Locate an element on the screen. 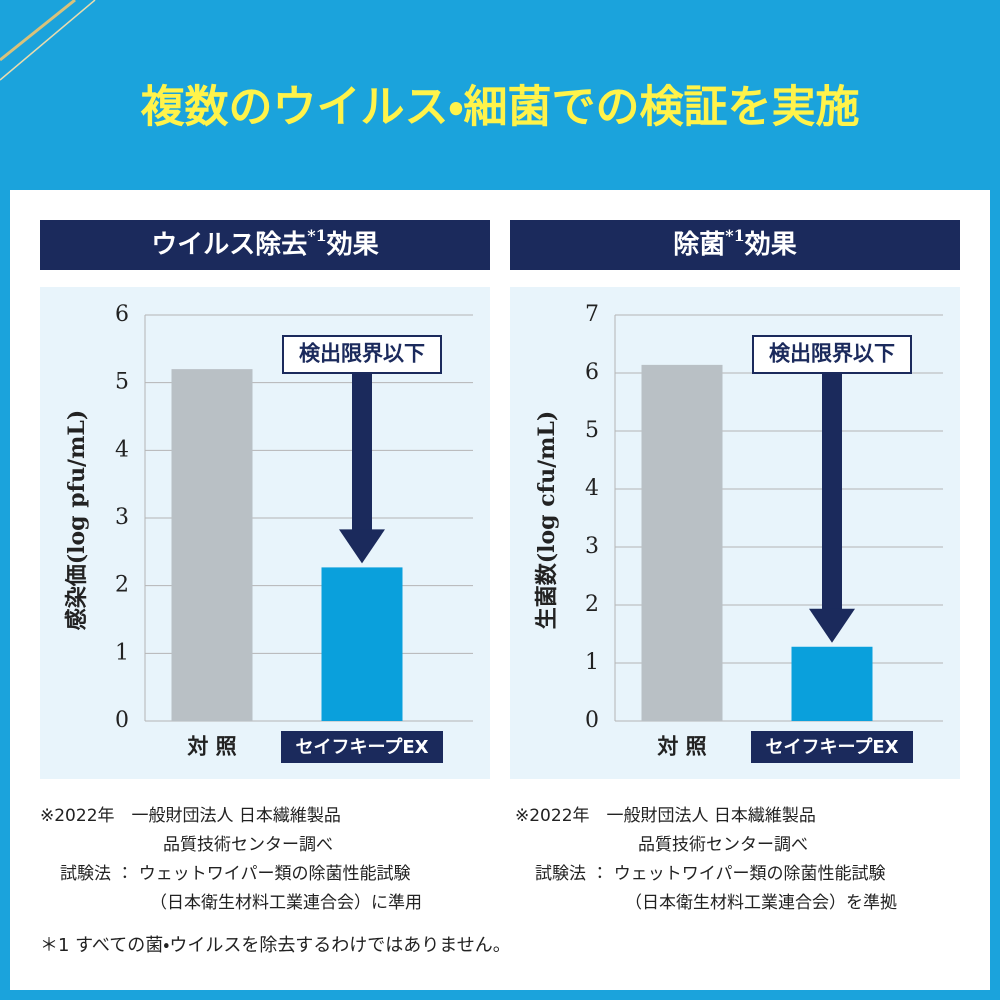  y-tick-label: 7 is located at coordinates (592, 314).